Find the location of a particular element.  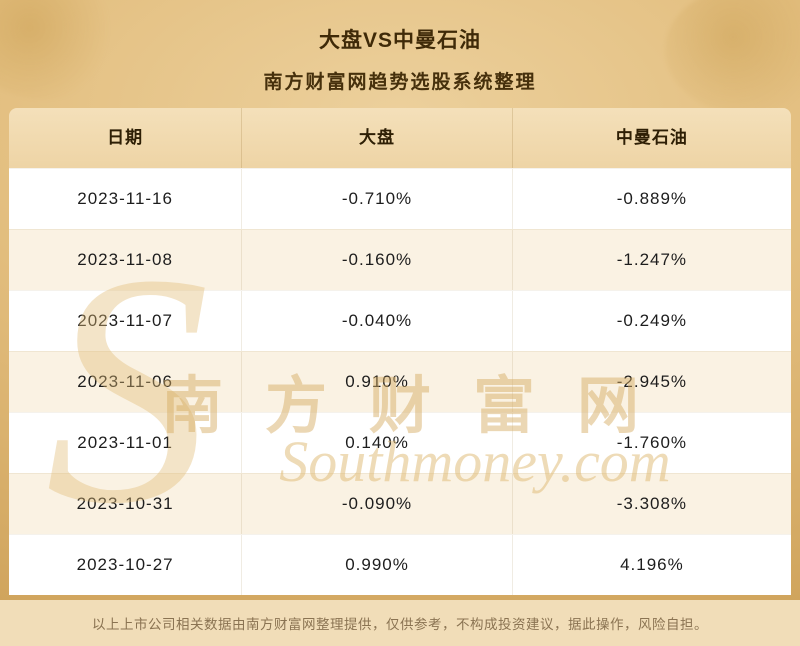

table-row: 2023-11-16 -0.710% -0.889% is located at coordinates (400, 198).